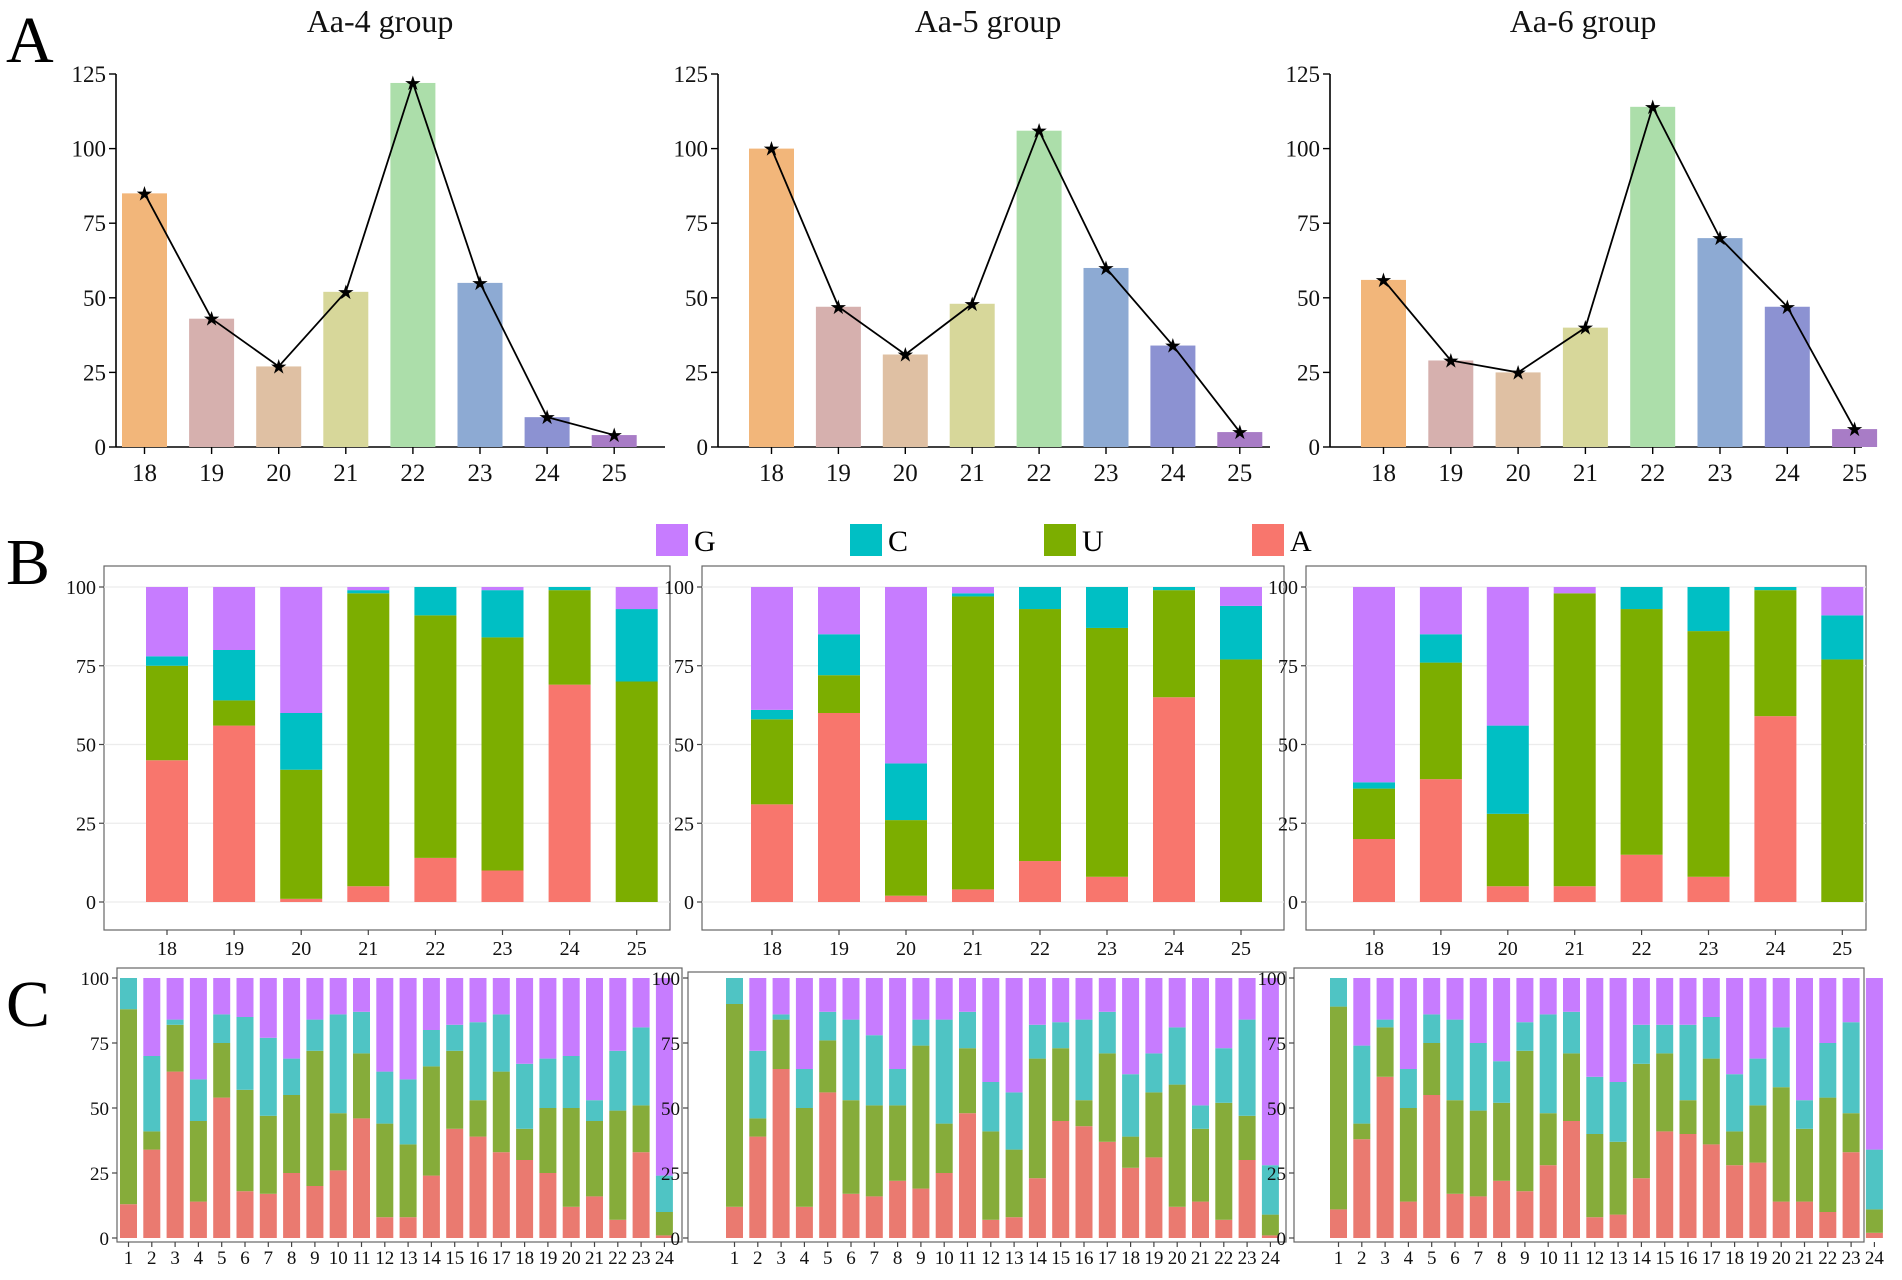  I want to click on trend-point-21: ★, so click(972, 304).